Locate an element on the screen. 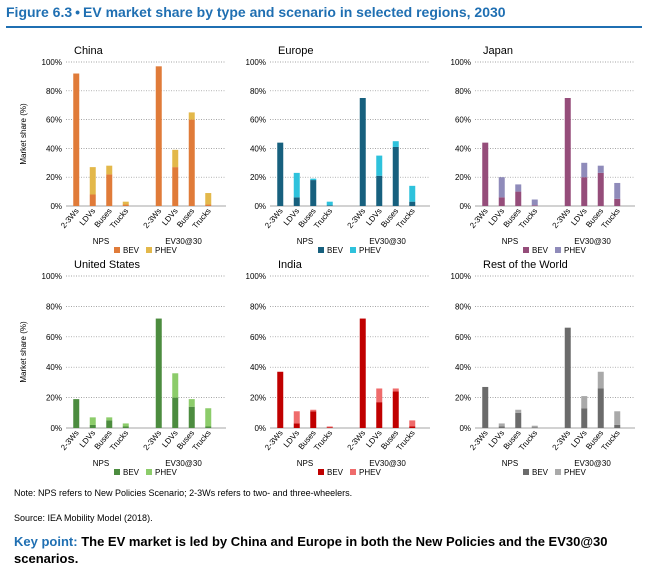 Image resolution: width=650 pixels, height=574 pixels. key-point-label: Key point: is located at coordinates (46, 541).